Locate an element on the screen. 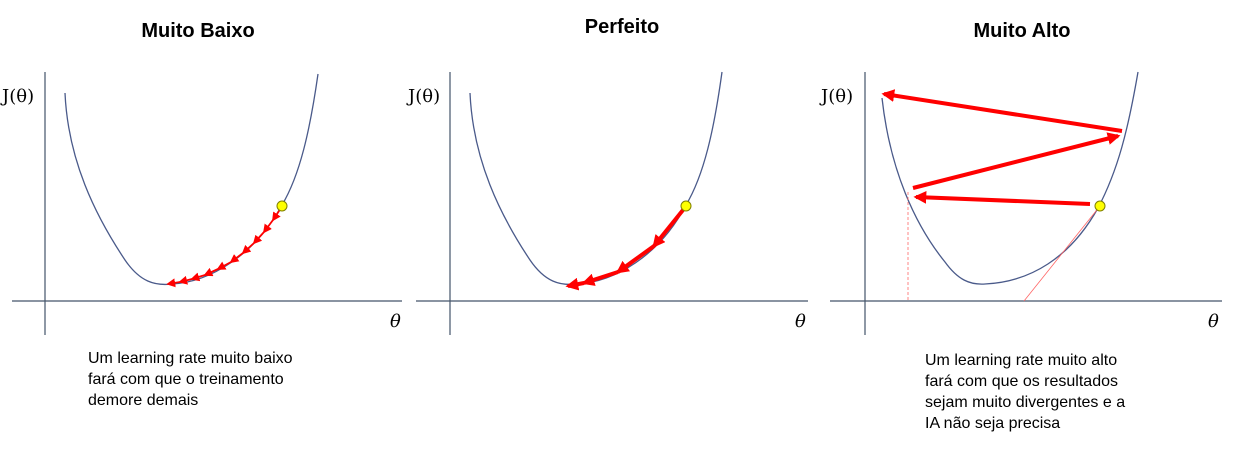  ideal-steps-arrows is located at coordinates (625, 249).